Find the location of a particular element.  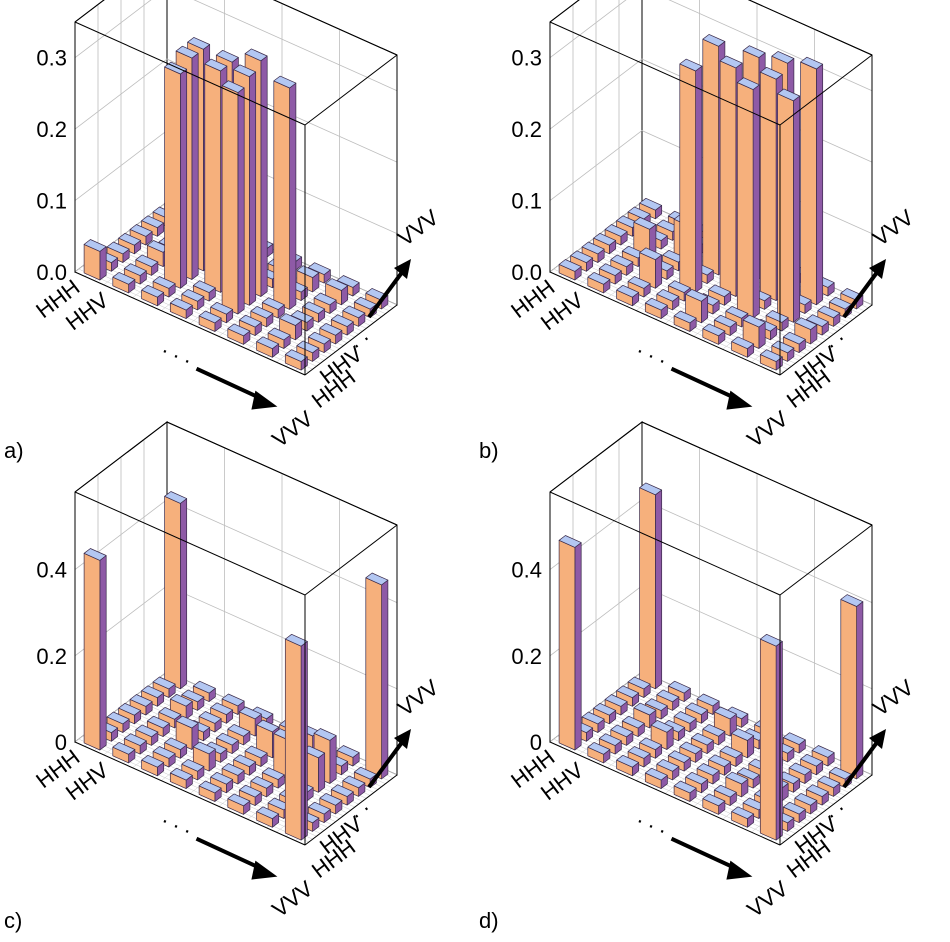

z-tick-labels: 0.0 0.1 0.2 0.3 is located at coordinates (51, 165).